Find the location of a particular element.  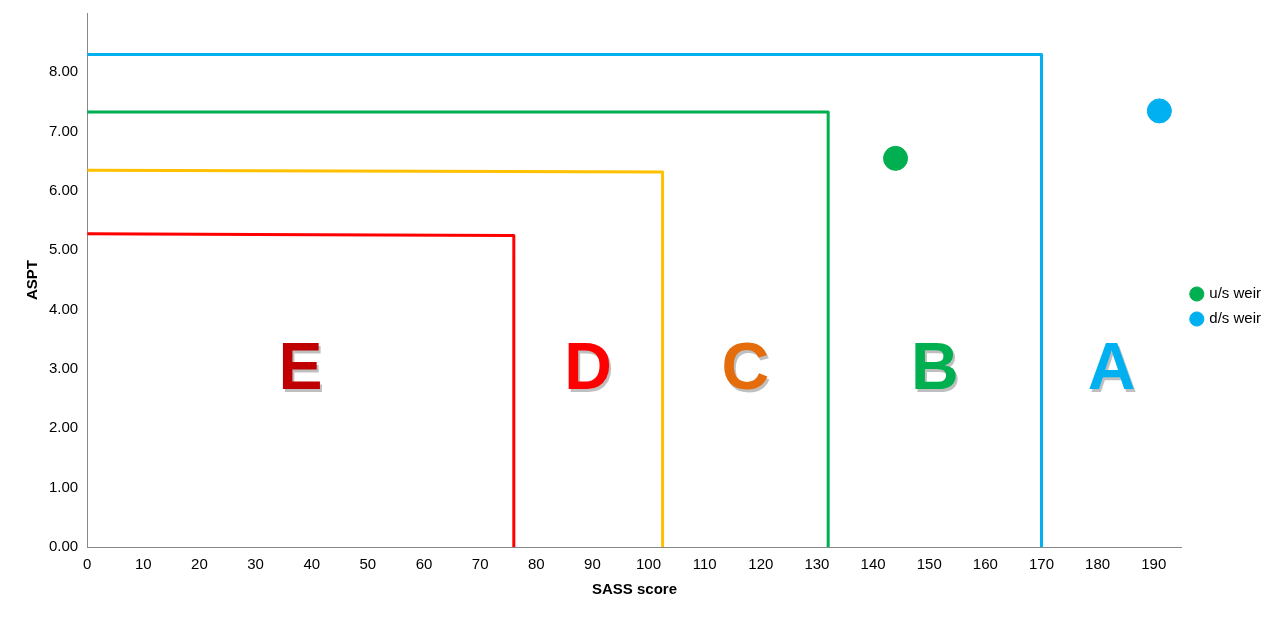

x-tick-label: 130 is located at coordinates (817, 564).